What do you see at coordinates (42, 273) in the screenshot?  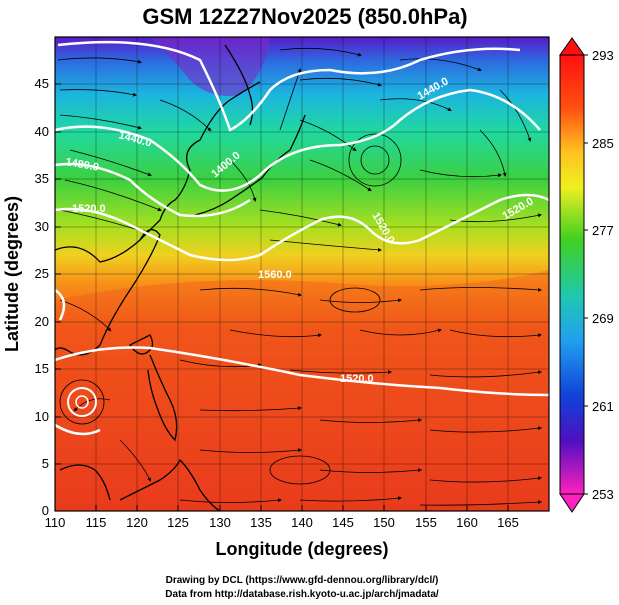 I see `y-tick-label: 25` at bounding box center [42, 273].